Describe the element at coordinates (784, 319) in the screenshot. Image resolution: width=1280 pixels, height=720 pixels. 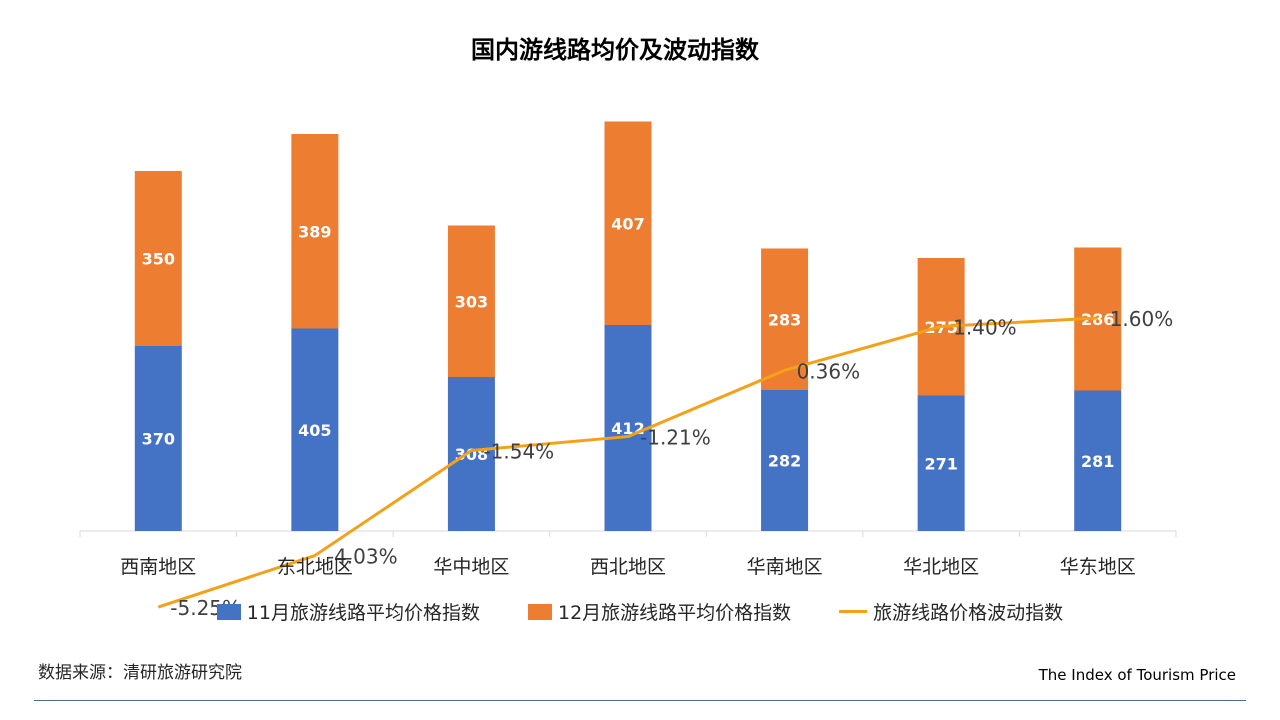
I see `bar-label-dec: 283` at that location.